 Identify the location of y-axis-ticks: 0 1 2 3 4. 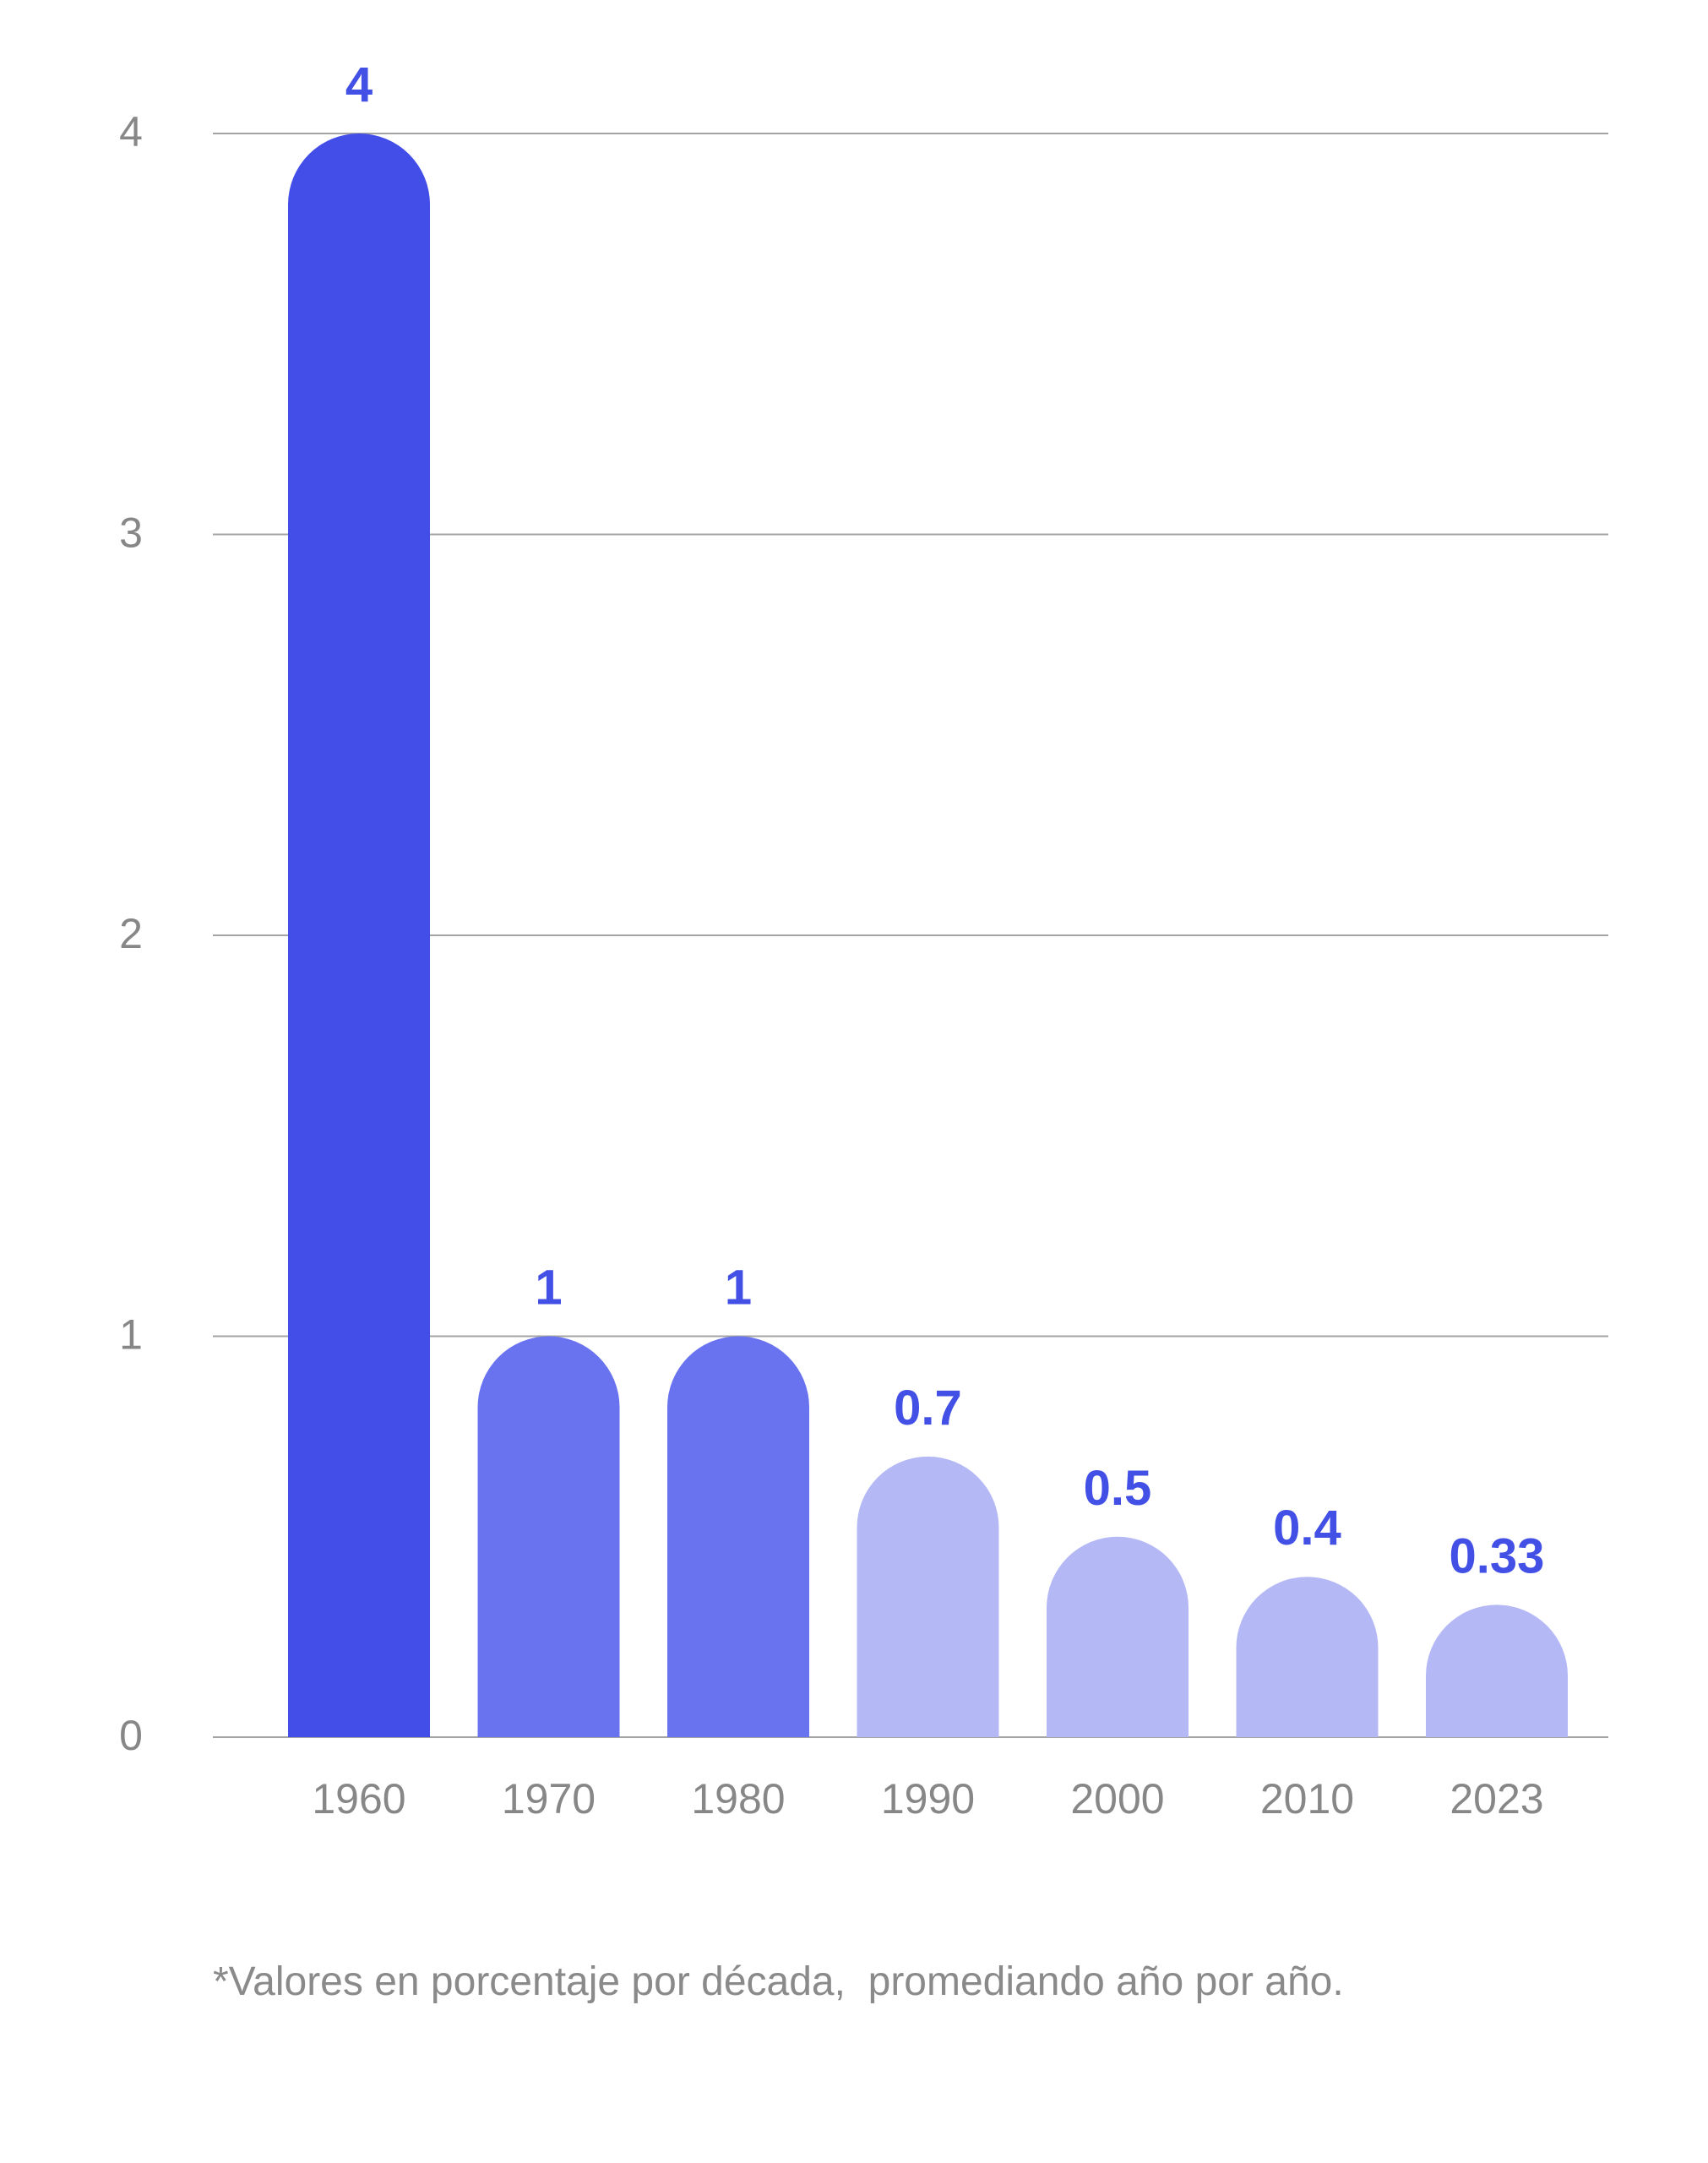
(131, 933).